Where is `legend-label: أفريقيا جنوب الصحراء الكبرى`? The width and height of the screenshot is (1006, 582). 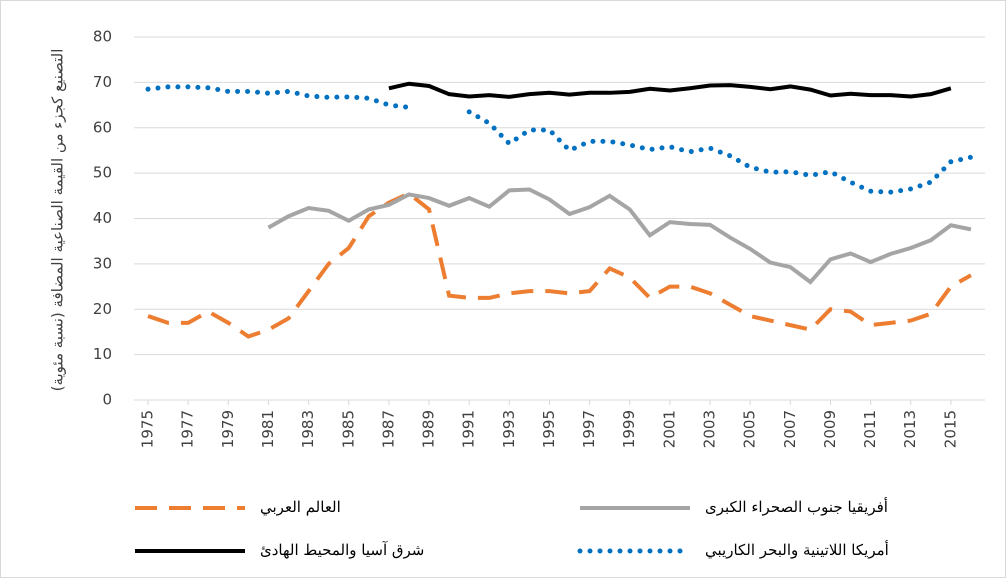 legend-label: أفريقيا جنوب الصحراء الكبرى is located at coordinates (796, 506).